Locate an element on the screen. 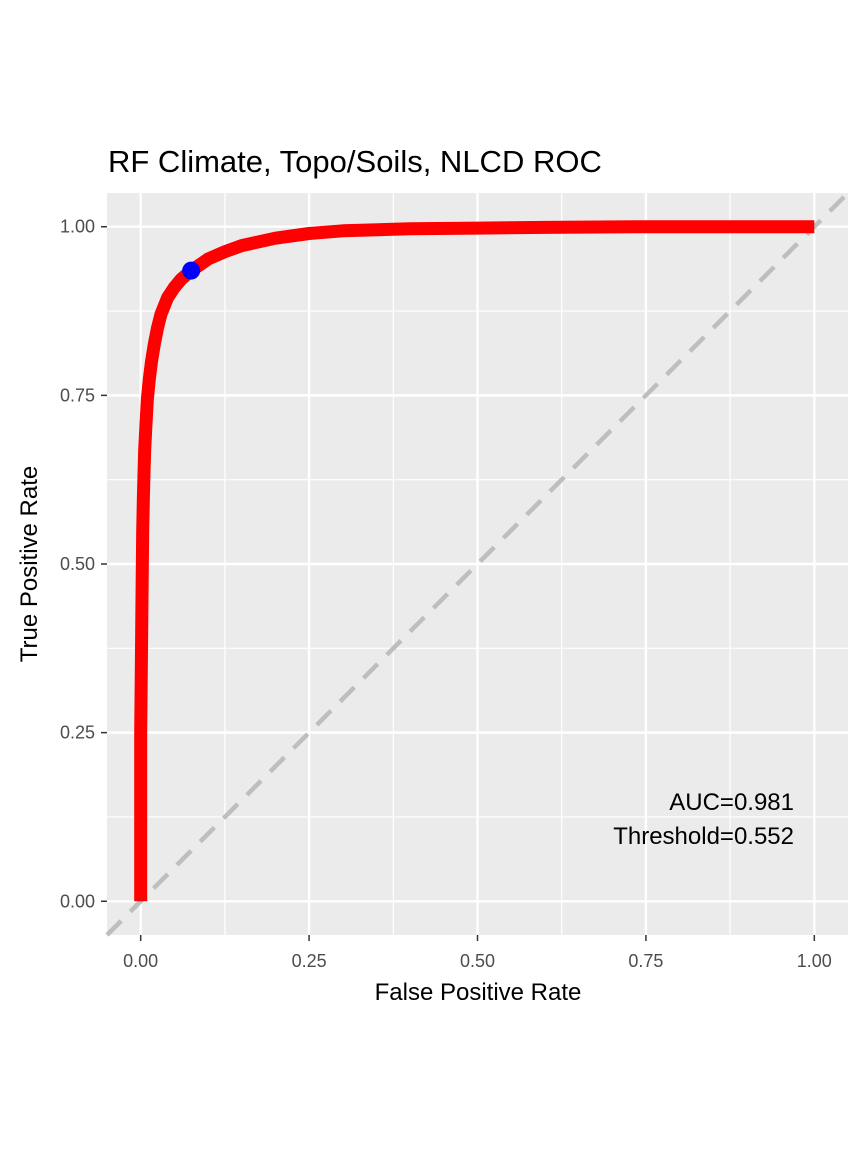 The height and width of the screenshot is (1152, 864). x-tick-label: 0.25 is located at coordinates (309, 961).